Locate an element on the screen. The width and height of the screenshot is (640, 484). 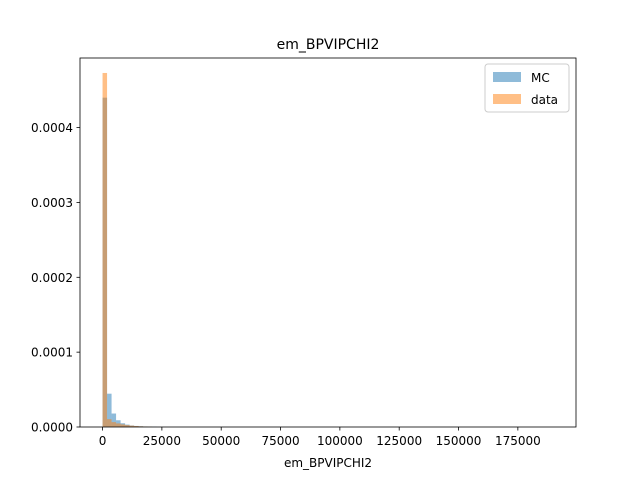
legend-swatch-data is located at coordinates (507, 99).